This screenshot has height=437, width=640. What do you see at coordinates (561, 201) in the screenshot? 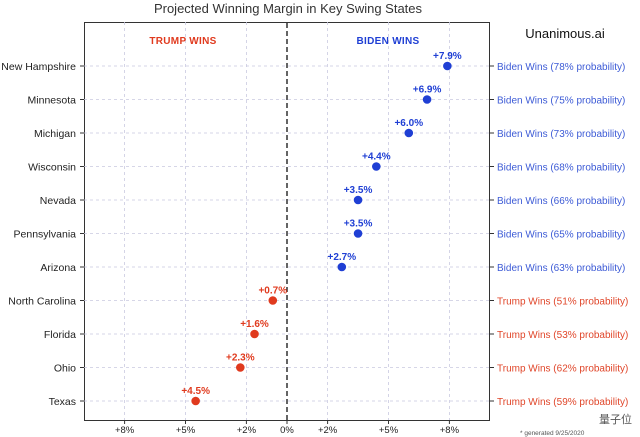
I see `outcome-label: Biden Wins (66% probability)` at bounding box center [561, 201].